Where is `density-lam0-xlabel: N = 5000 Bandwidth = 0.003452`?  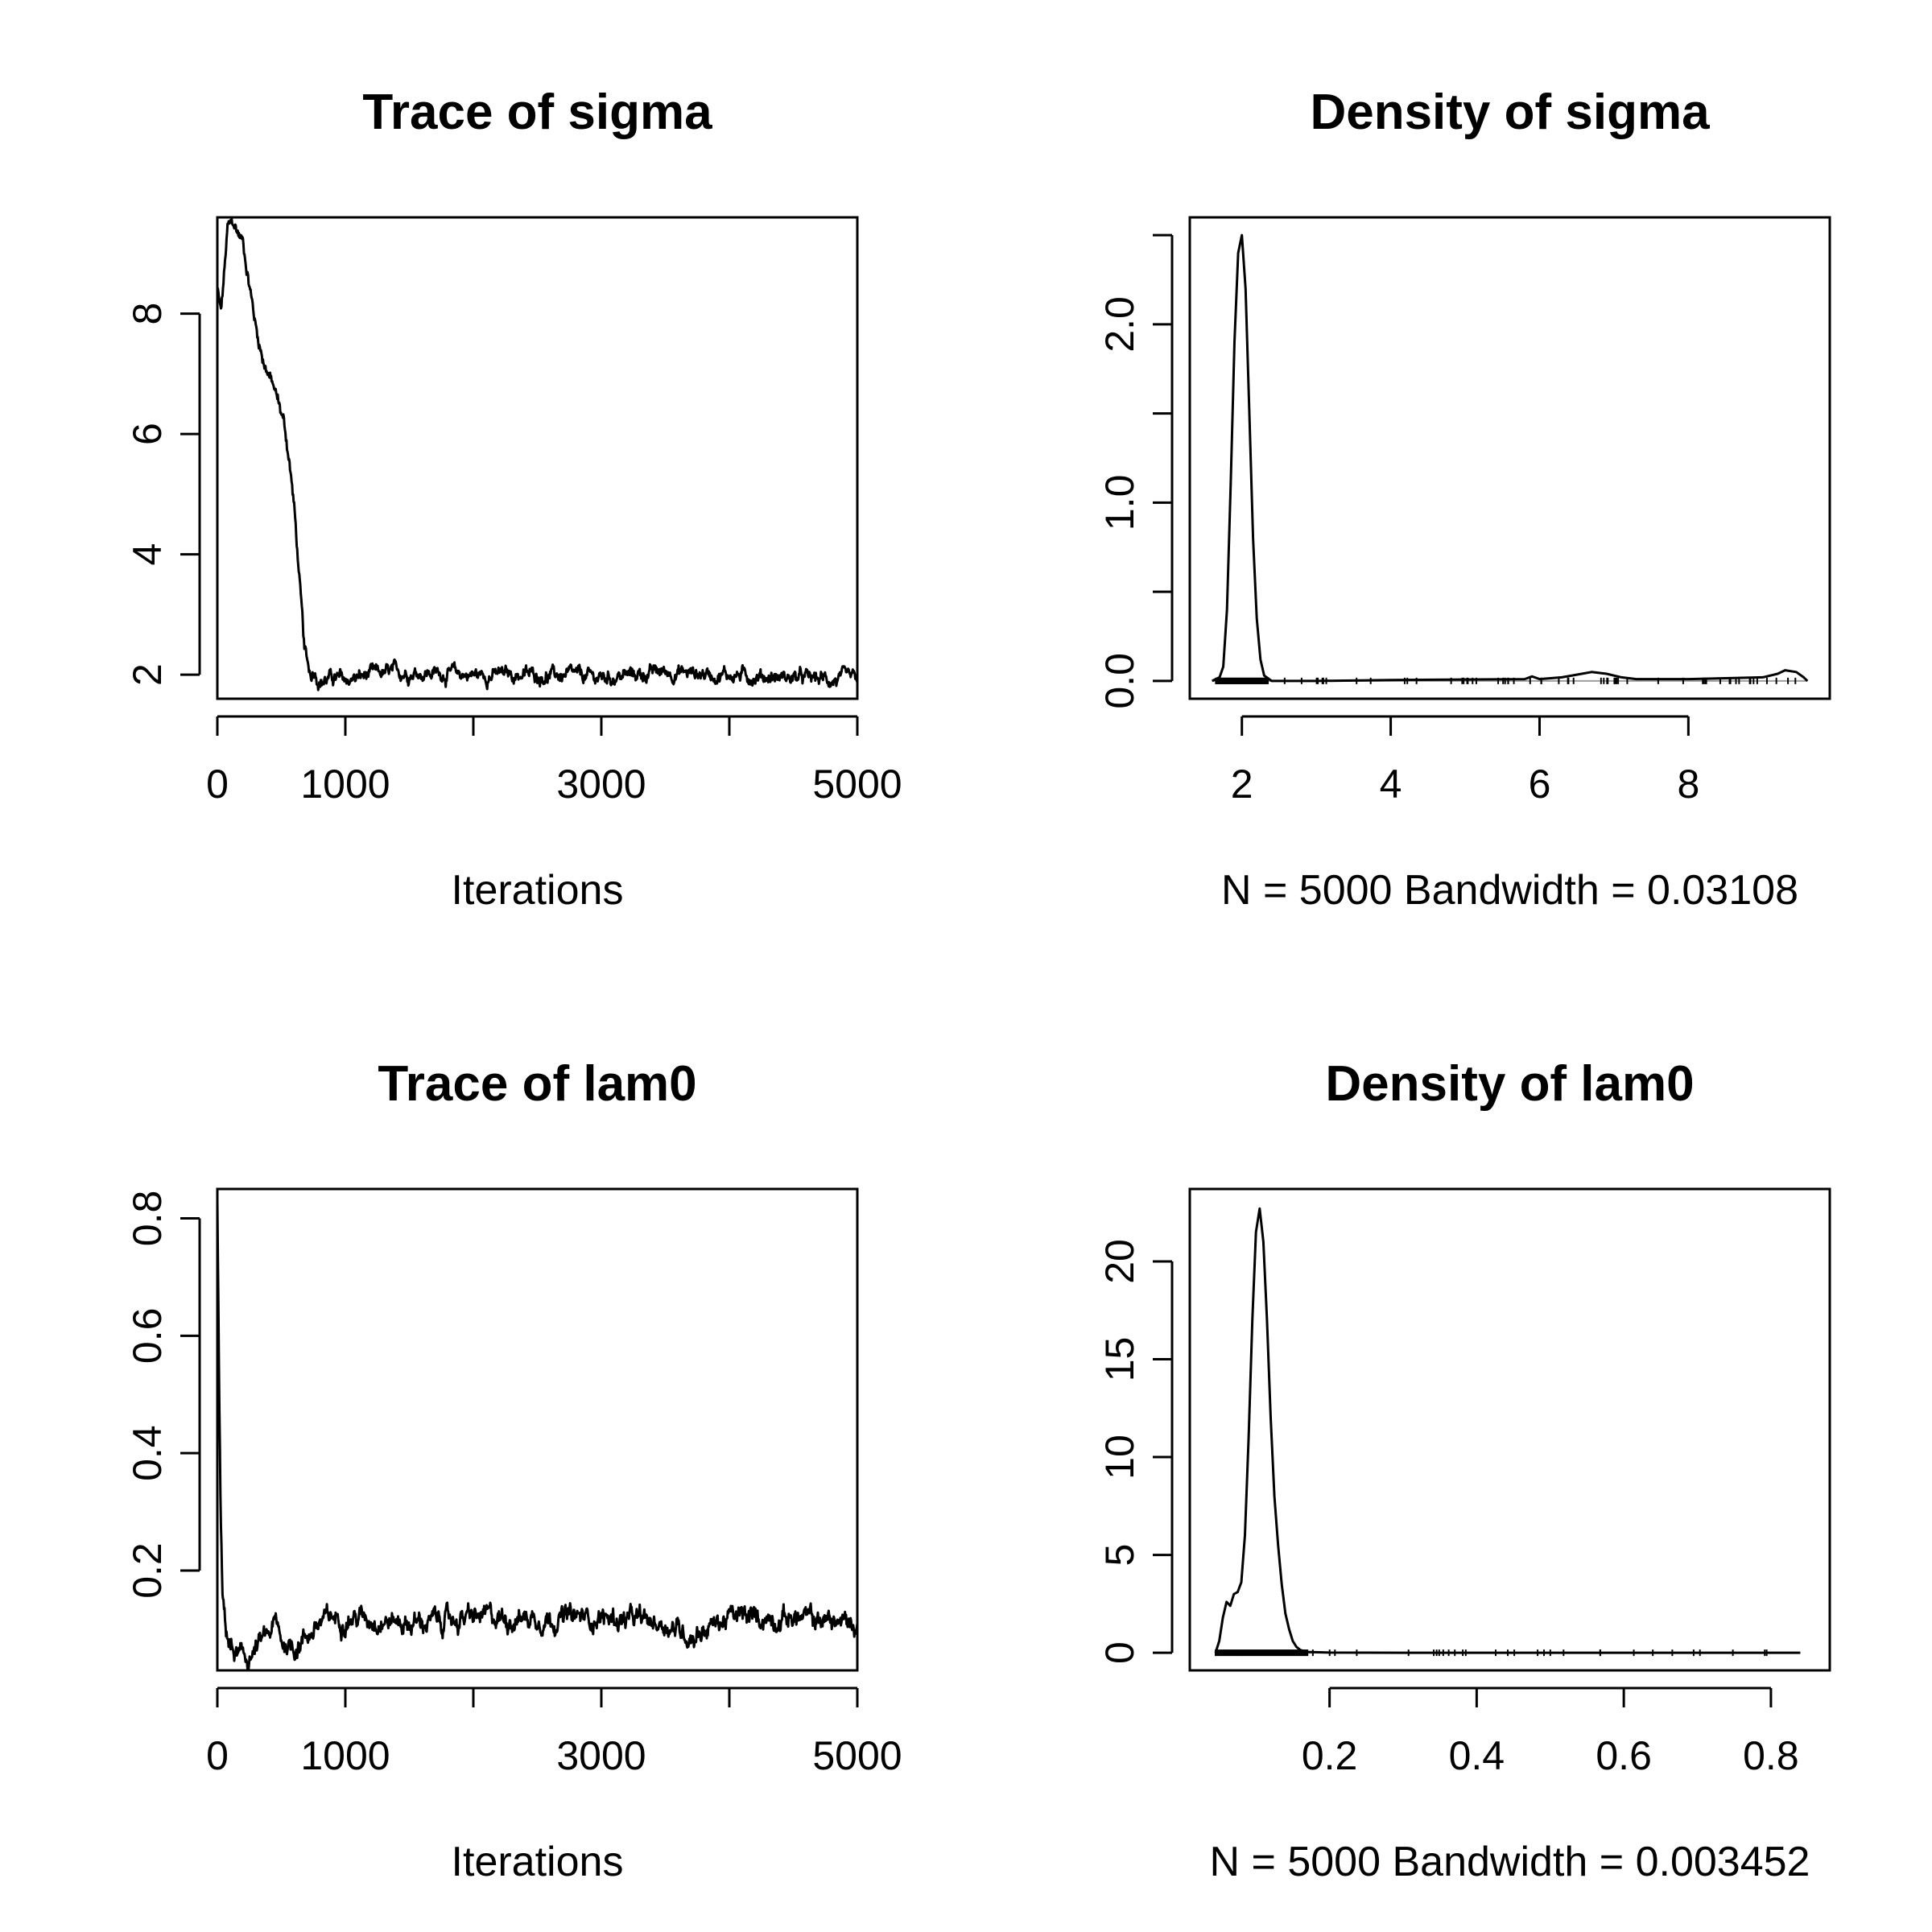 density-lam0-xlabel: N = 5000 Bandwidth = 0.003452 is located at coordinates (1510, 1862).